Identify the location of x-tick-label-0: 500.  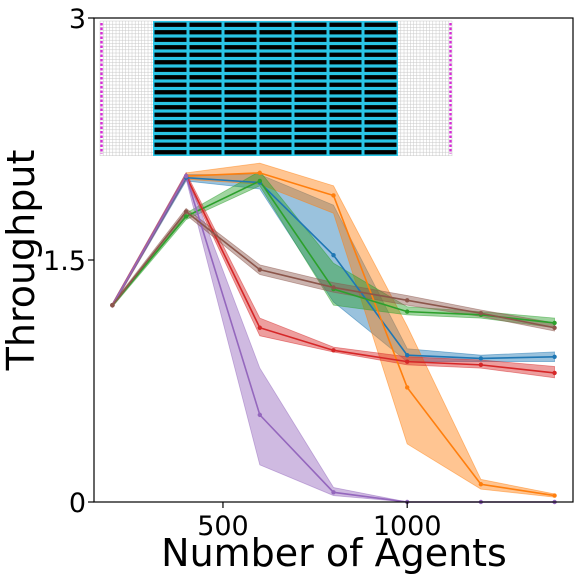
(223, 526).